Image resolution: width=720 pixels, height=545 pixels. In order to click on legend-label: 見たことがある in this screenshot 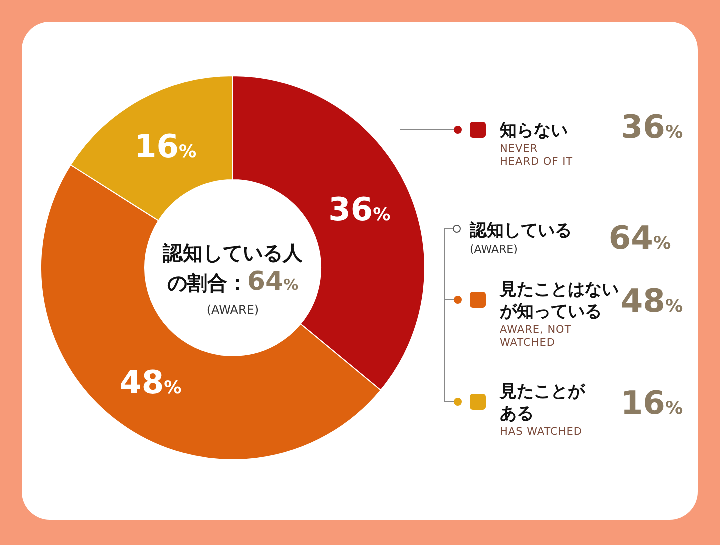, I will do `click(542, 403)`.